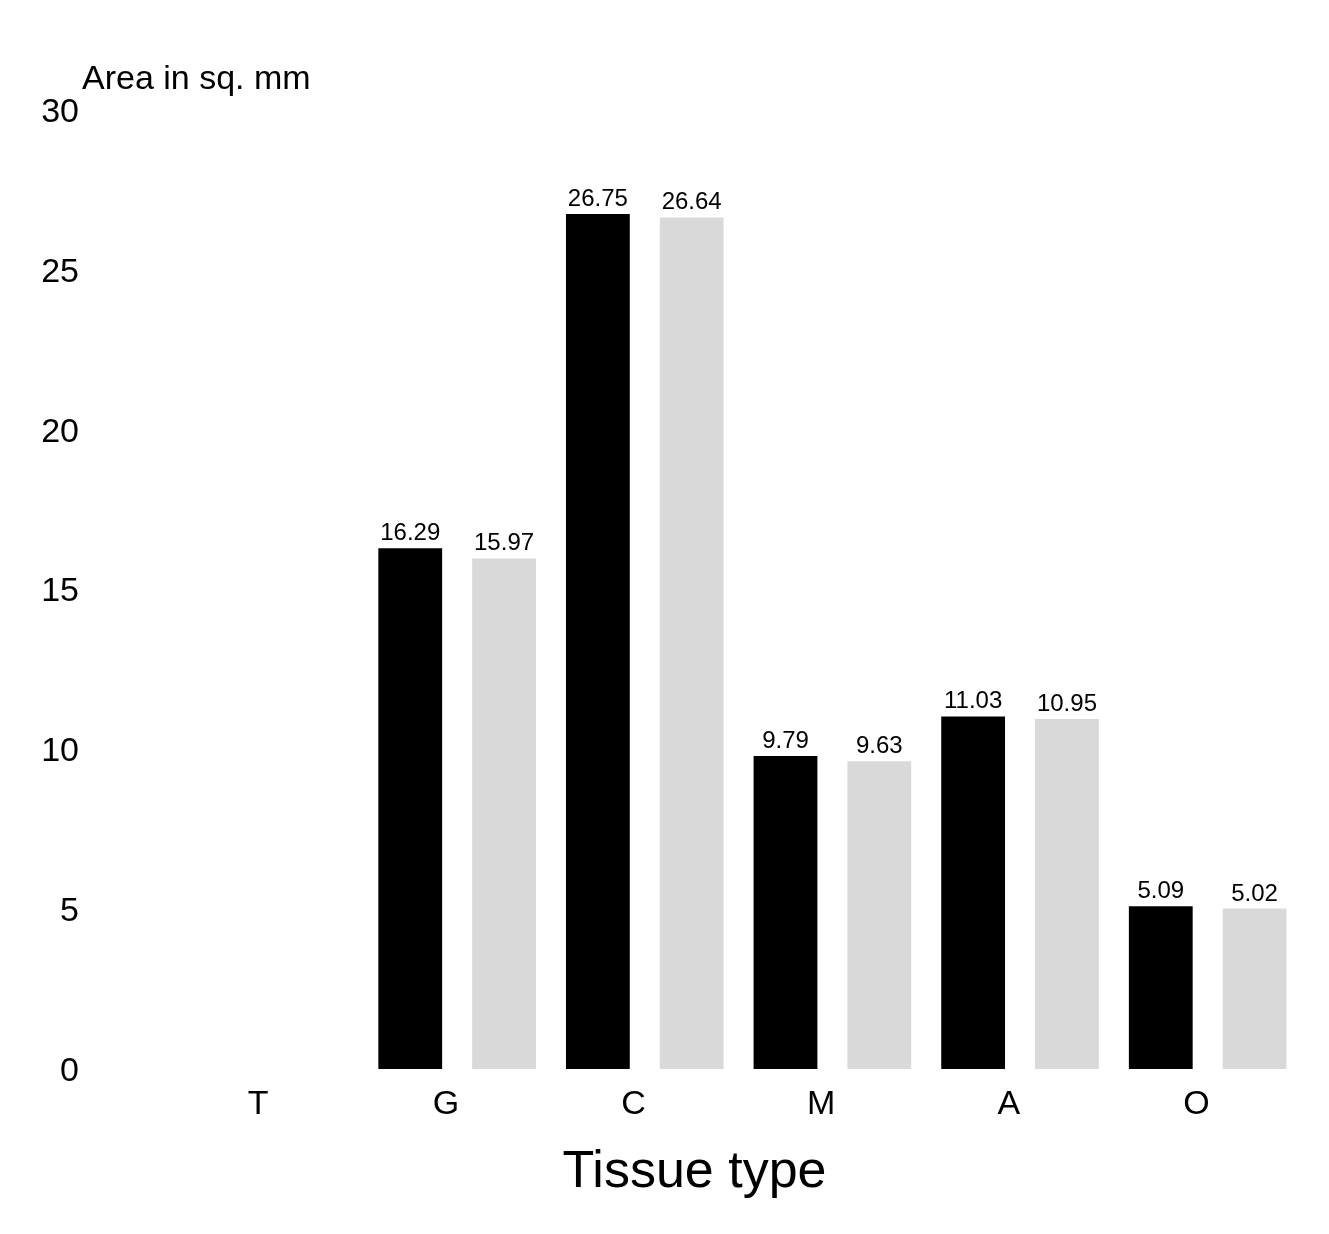 This screenshot has width=1329, height=1234. Describe the element at coordinates (1009, 1102) in the screenshot. I see `x-tick-label: A` at that location.